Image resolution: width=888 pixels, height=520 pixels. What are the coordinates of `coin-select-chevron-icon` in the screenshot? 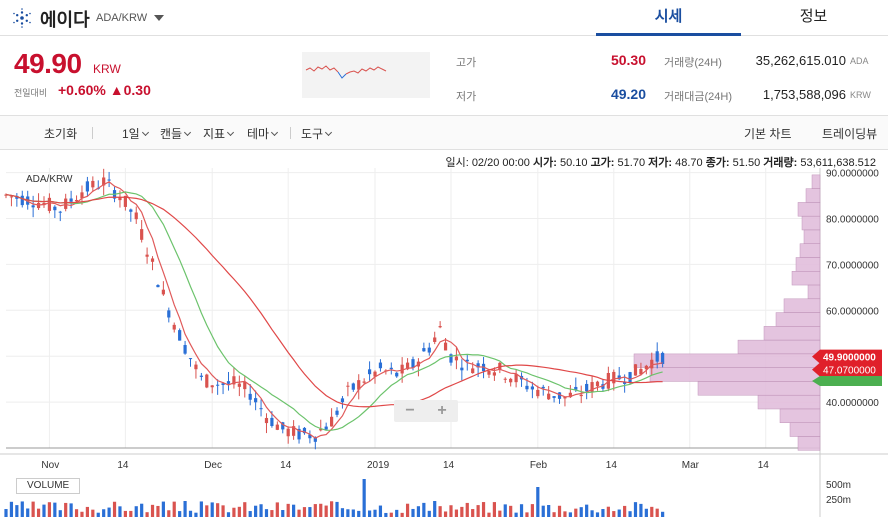 It's located at (159, 18).